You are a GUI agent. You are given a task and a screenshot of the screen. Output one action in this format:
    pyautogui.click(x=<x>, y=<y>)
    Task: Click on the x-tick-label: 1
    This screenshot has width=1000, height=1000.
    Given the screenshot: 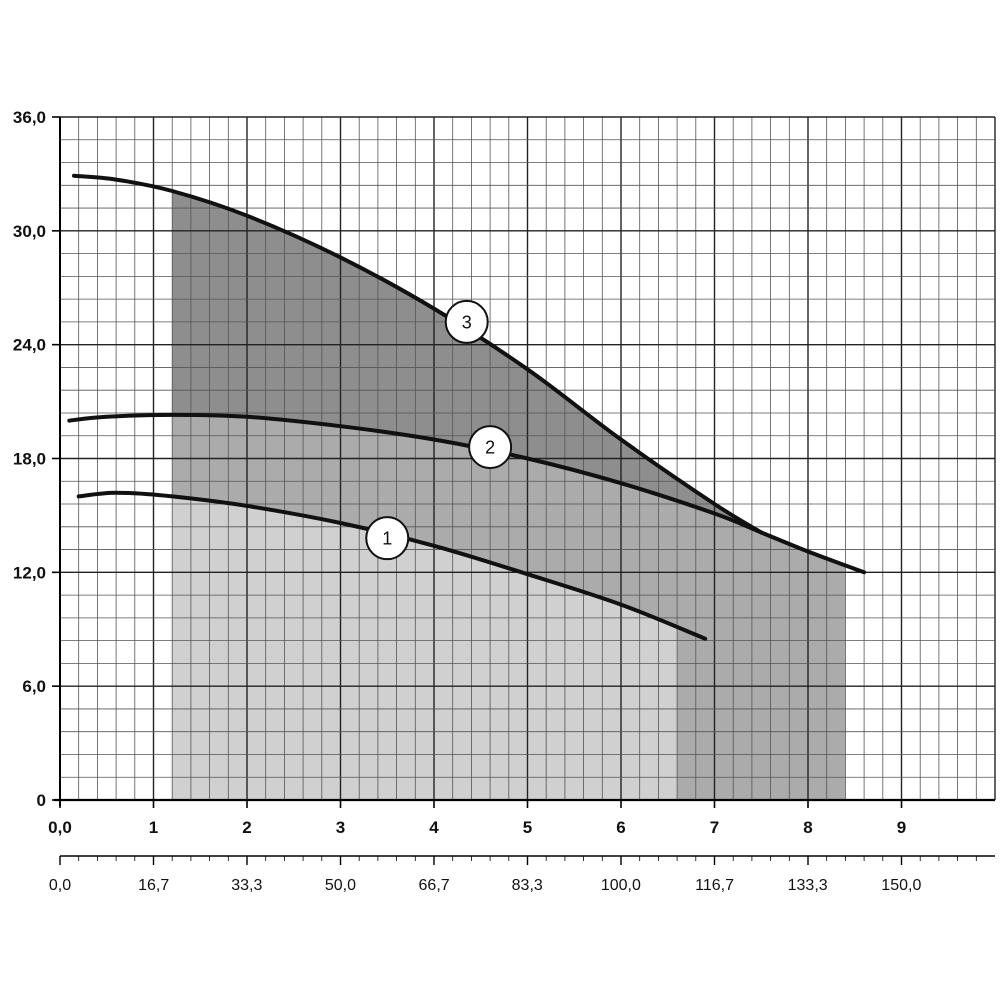 What is the action you would take?
    pyautogui.click(x=153, y=827)
    